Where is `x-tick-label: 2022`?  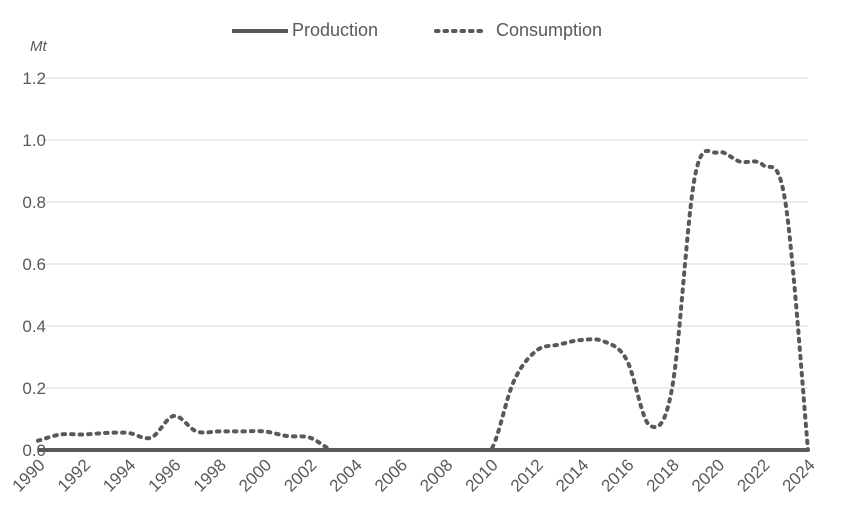 x-tick-label: 2022 is located at coordinates (753, 475).